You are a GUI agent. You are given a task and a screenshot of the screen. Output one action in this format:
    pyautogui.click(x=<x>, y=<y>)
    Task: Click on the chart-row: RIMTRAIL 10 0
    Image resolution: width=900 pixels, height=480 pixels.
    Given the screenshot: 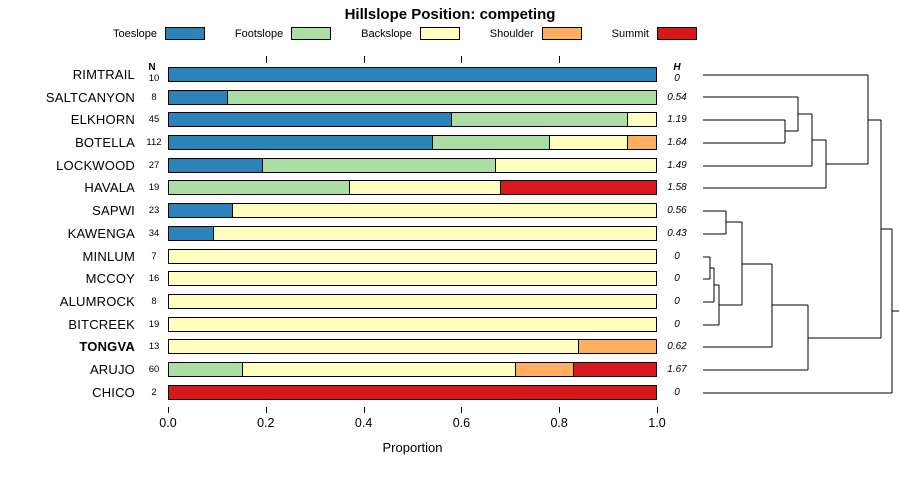 What is the action you would take?
    pyautogui.click(x=350, y=74)
    